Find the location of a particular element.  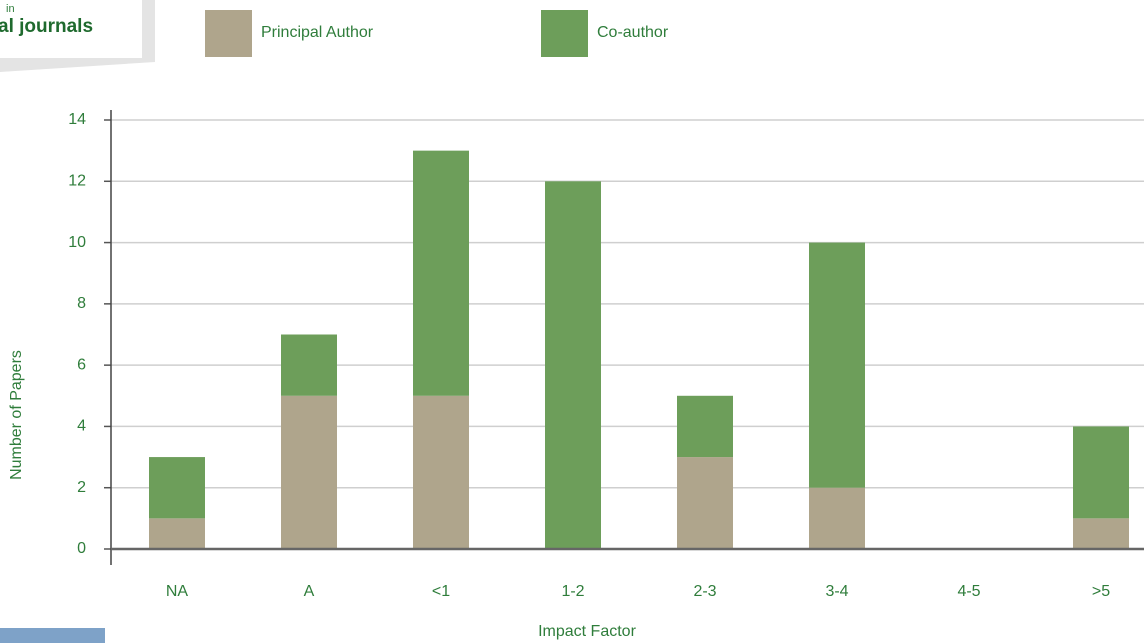

x-tick-label: 1-2 is located at coordinates (572, 591).